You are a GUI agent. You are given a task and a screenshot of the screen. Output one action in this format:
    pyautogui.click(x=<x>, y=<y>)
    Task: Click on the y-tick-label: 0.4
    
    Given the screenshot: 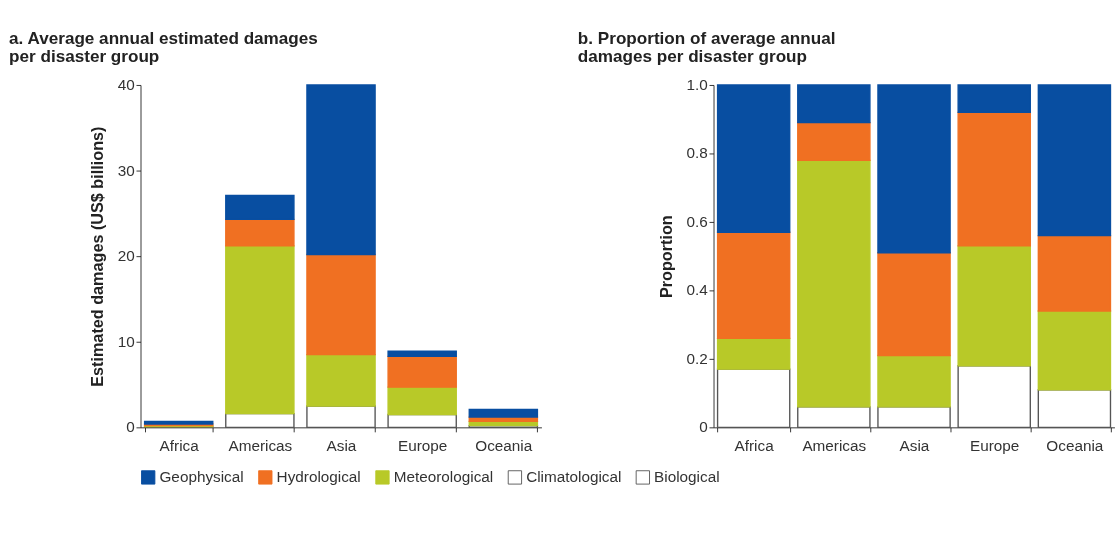 What is the action you would take?
    pyautogui.click(x=697, y=290)
    